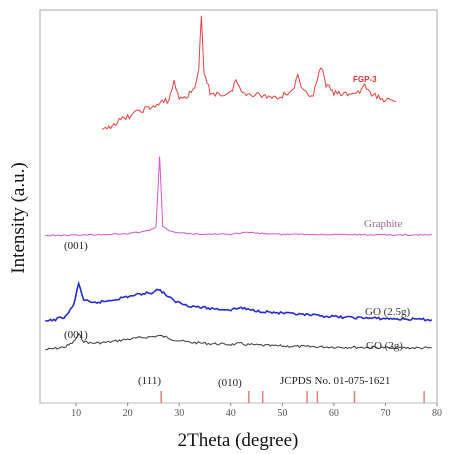 The height and width of the screenshot is (454, 454). What do you see at coordinates (128, 413) in the screenshot?
I see `x-tick-label: 20` at bounding box center [128, 413].